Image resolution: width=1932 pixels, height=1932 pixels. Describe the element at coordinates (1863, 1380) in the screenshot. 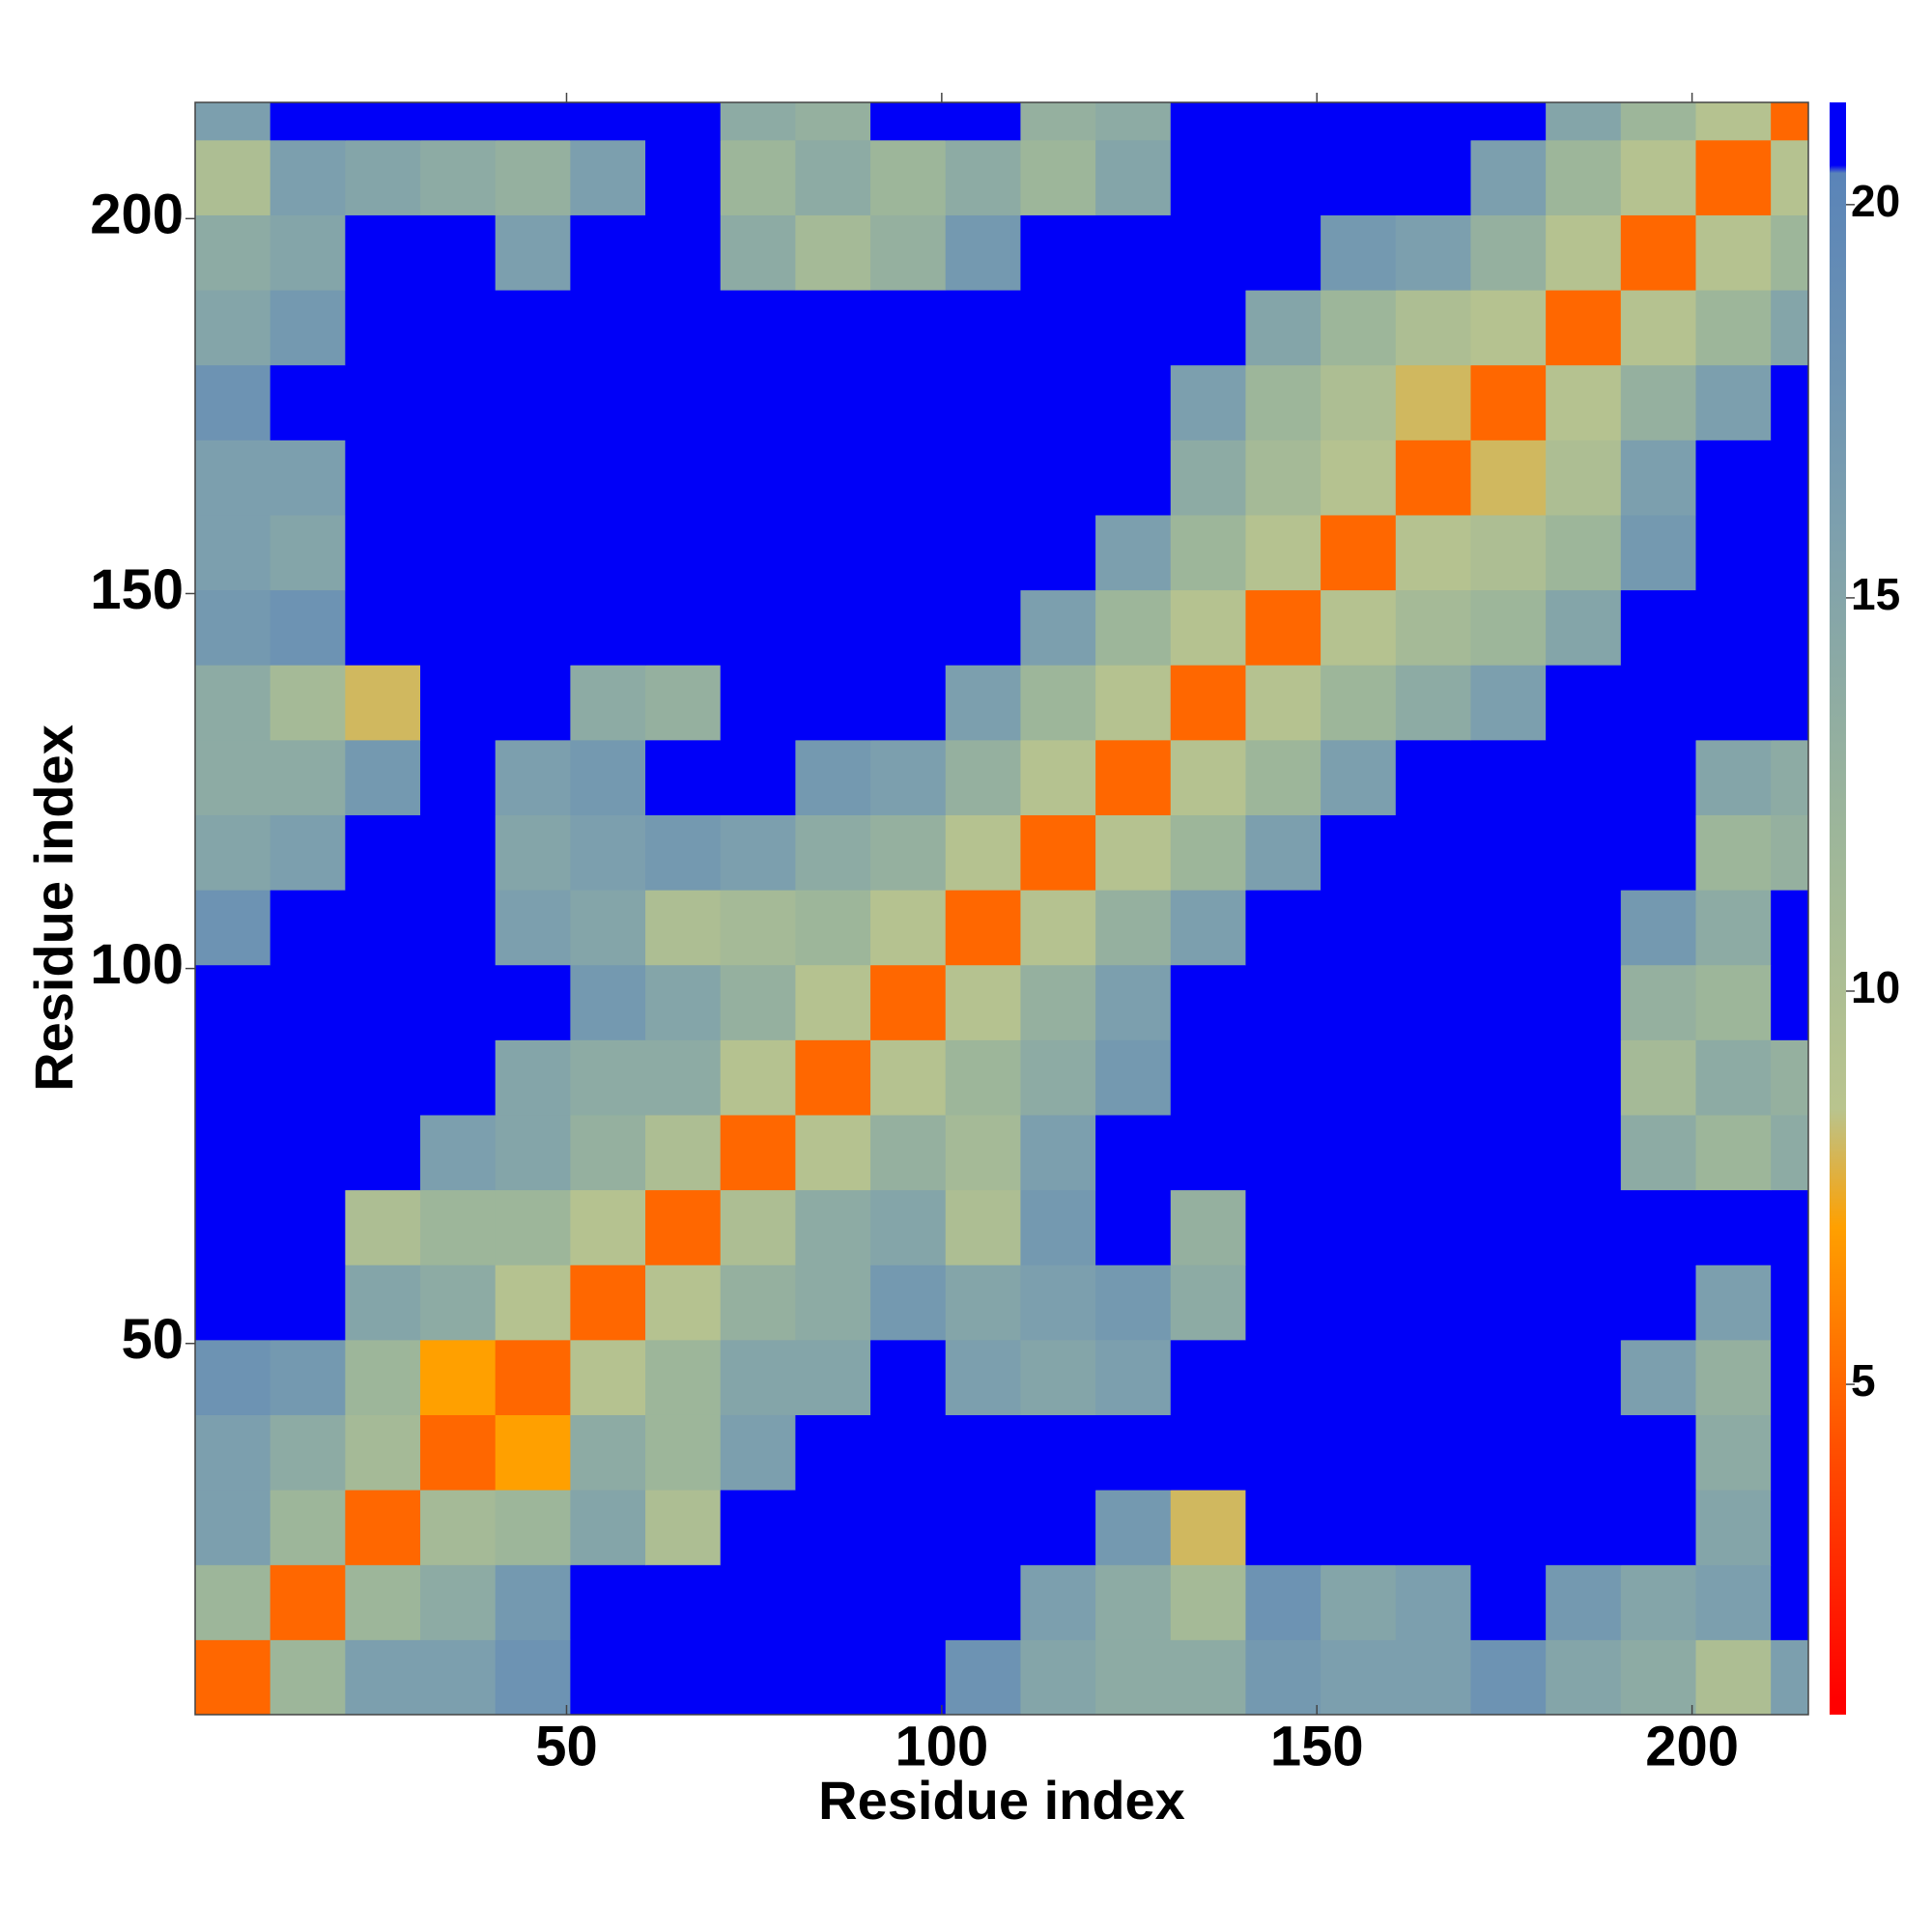

I see `colorbar-tick-label: 5` at that location.